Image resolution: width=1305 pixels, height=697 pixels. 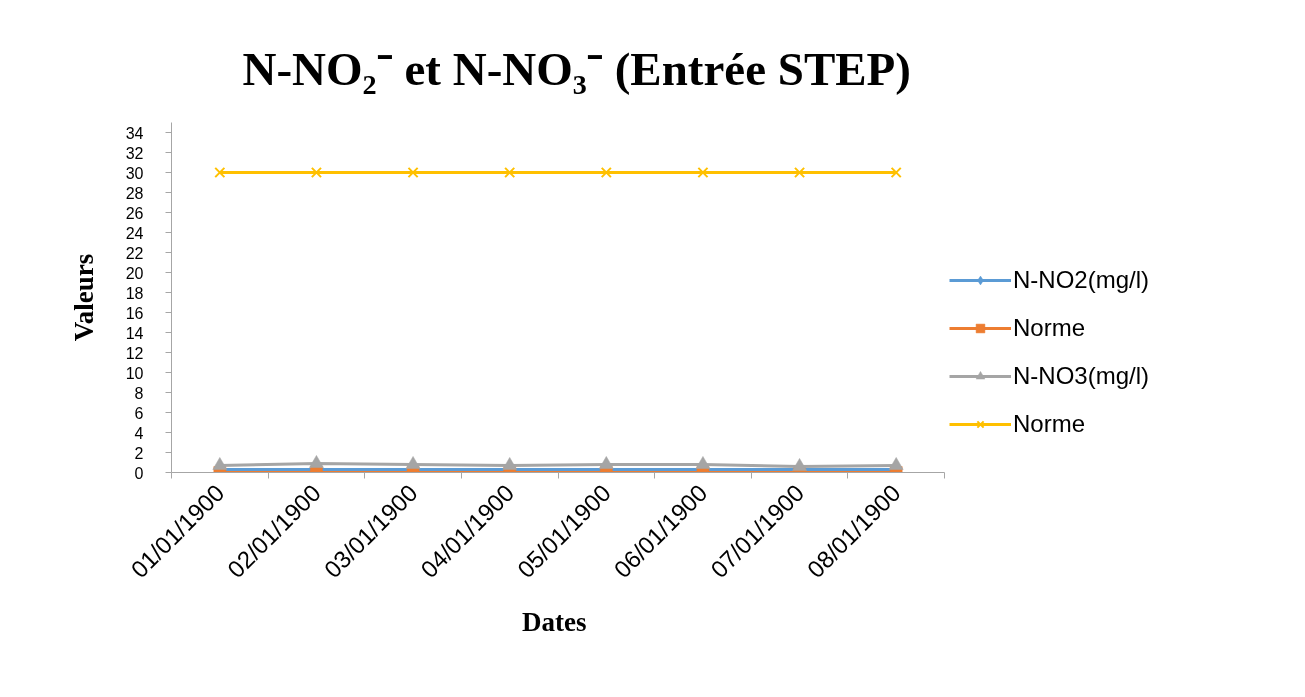 I want to click on y-tick-label: 34, so click(x=134, y=133).